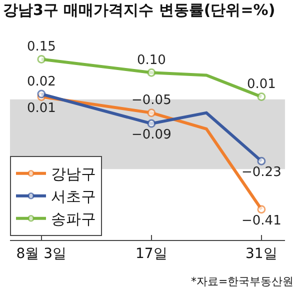 Image resolution: width=300 pixels, height=292 pixels. Describe the element at coordinates (262, 220) in the screenshot. I see `data-label: −0.41` at that location.